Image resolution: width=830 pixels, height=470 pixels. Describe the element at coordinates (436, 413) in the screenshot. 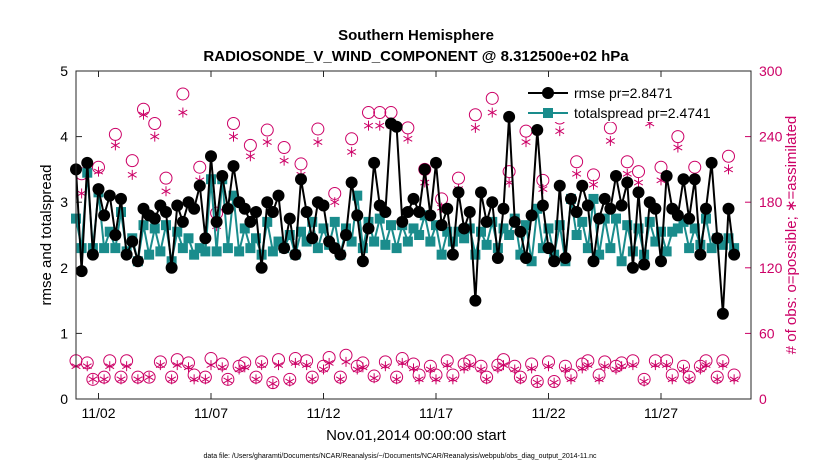

I see `x-tick-label: 11/17` at that location.